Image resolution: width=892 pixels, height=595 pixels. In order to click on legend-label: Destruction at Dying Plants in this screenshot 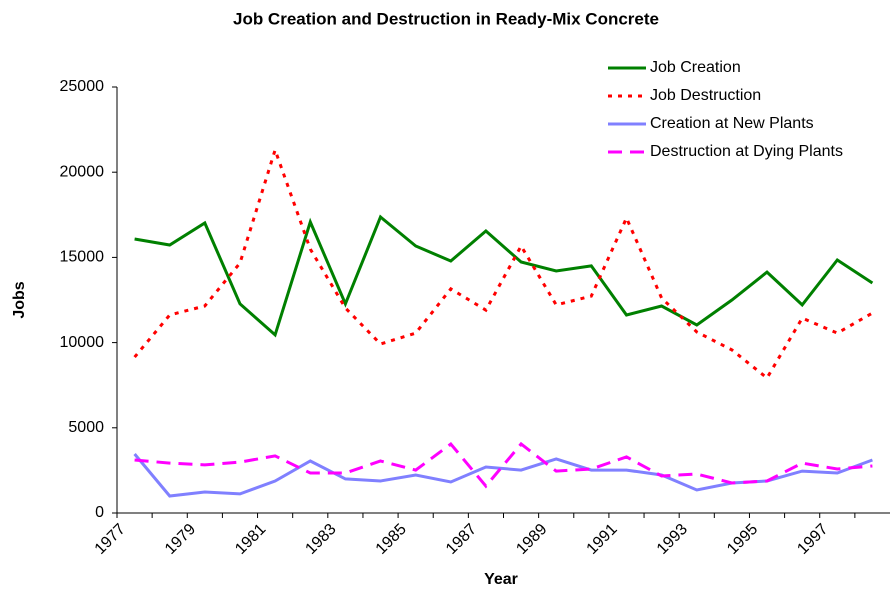, I will do `click(746, 151)`.